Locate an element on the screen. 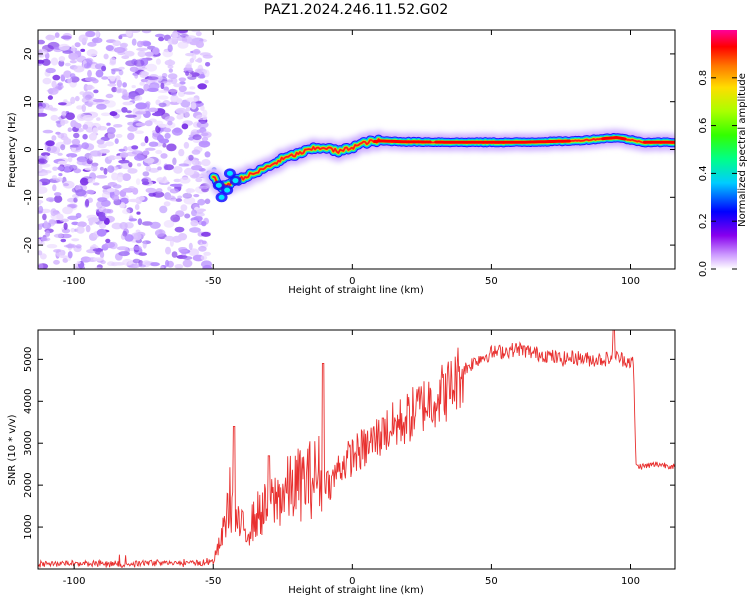 The image size is (750, 604). ridge-peak-segment is located at coordinates (502, 141).